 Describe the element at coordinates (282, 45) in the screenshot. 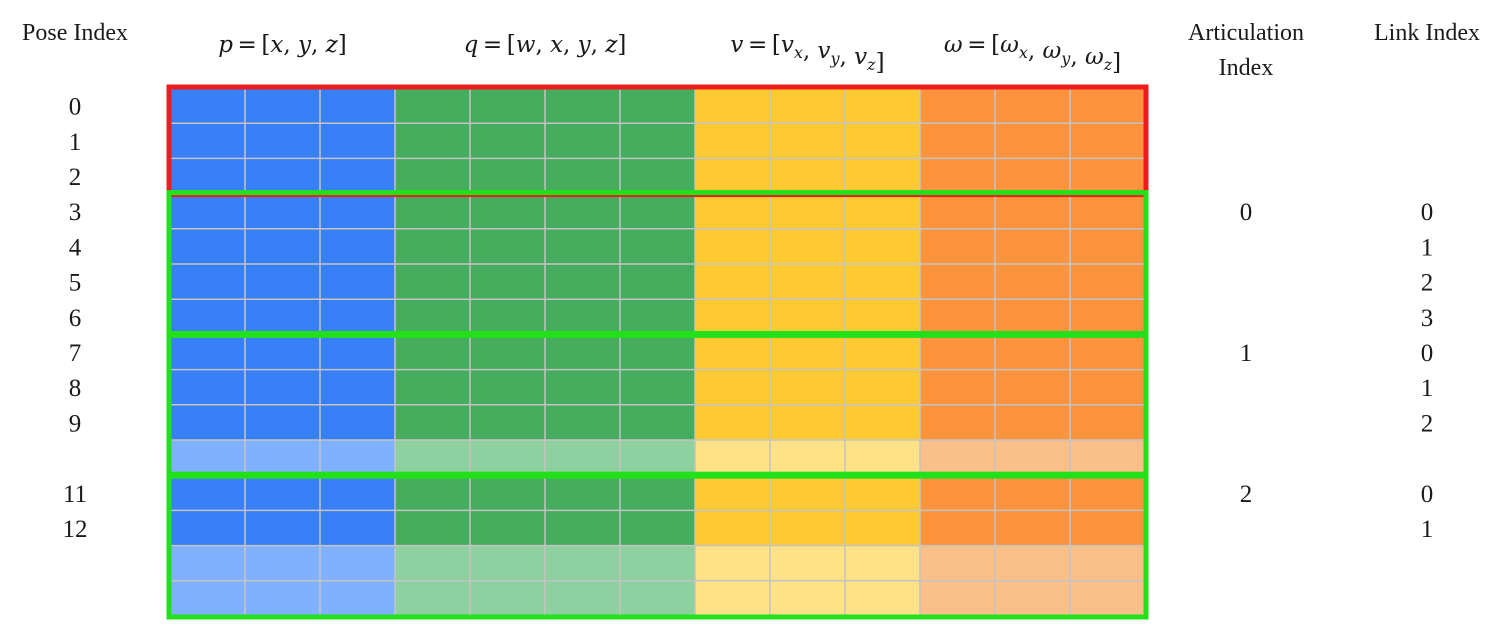

I see `position-label: p = [x, y, z]` at that location.